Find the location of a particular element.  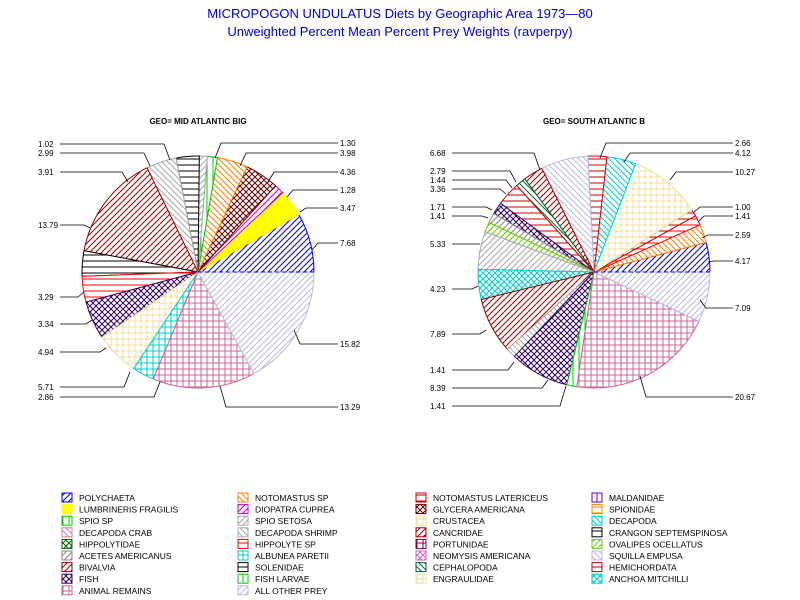

pie-slice-cancridae is located at coordinates (141, 220).